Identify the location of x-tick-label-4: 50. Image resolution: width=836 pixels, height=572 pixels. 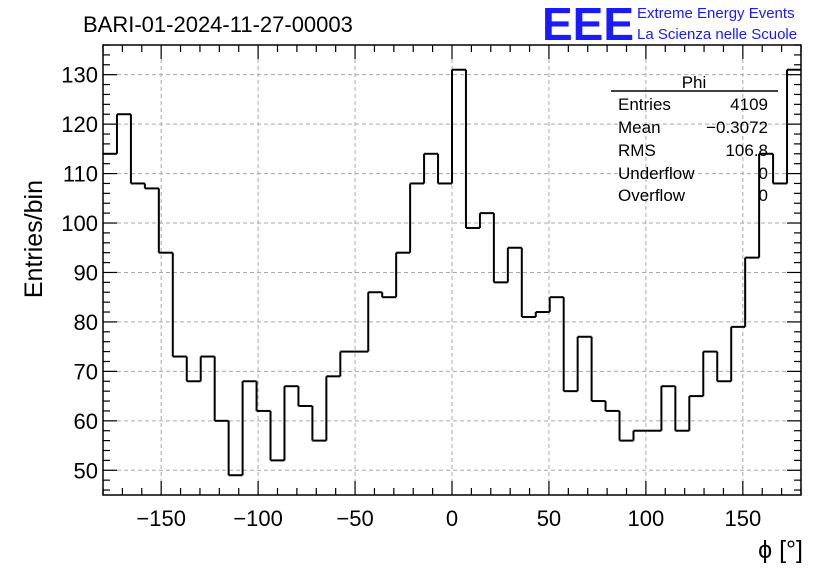
(549, 518).